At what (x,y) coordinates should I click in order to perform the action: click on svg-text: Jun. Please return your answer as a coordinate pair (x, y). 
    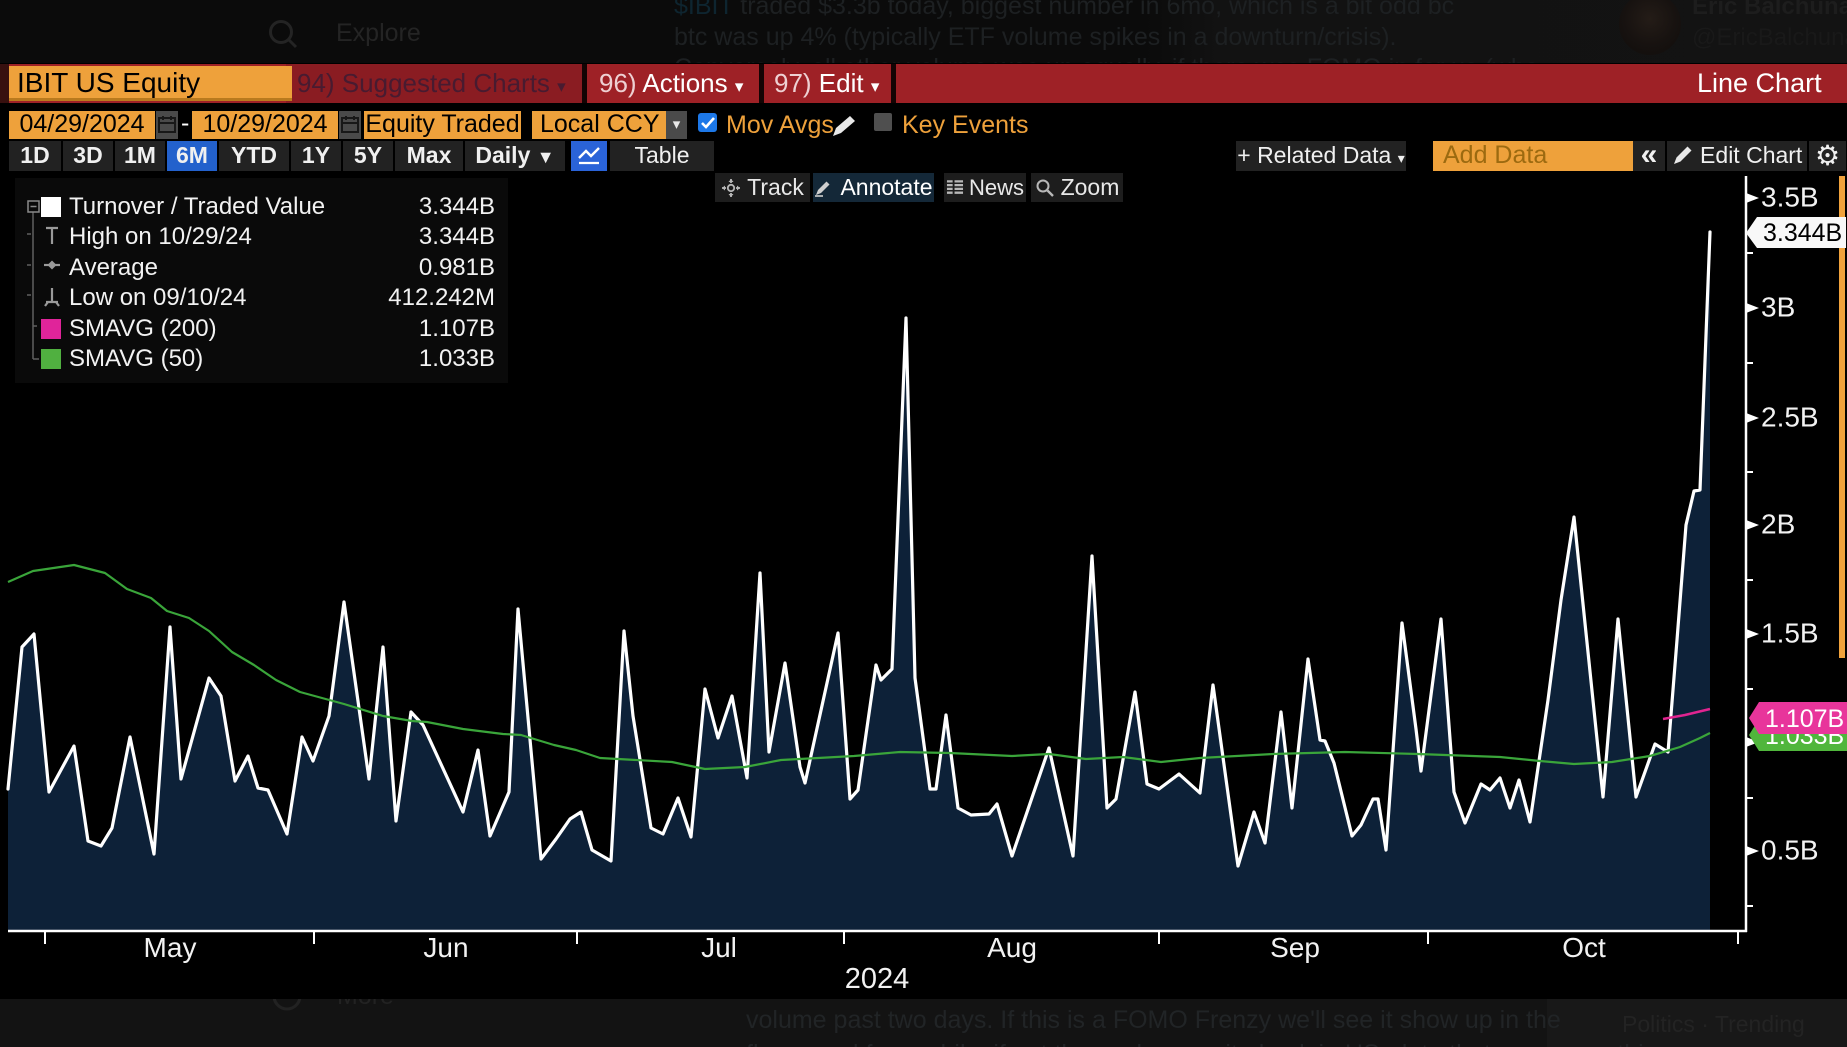
    Looking at the image, I should click on (445, 947).